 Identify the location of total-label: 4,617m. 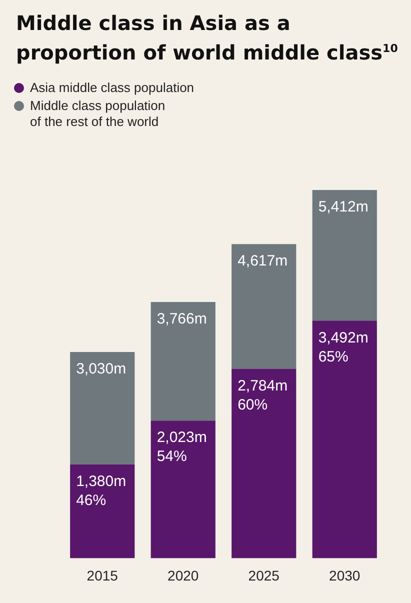
(263, 261).